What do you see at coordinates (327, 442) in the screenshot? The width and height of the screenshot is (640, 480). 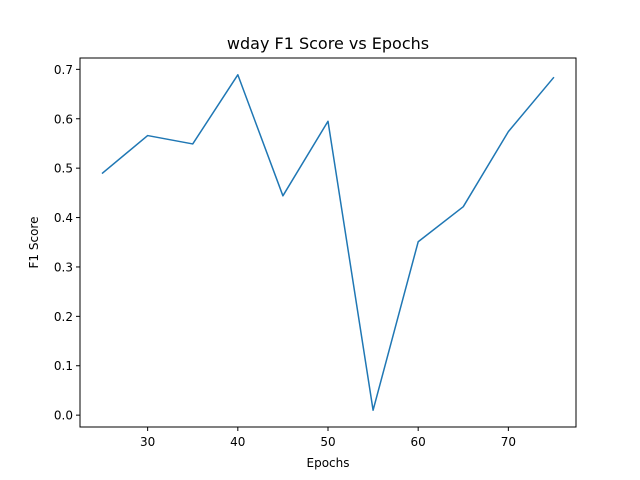 I see `x-tick-label: 50` at bounding box center [327, 442].